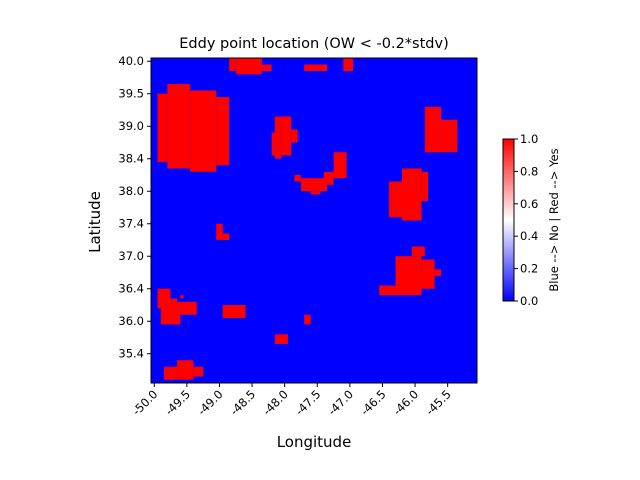 The height and width of the screenshot is (480, 640). What do you see at coordinates (508, 220) in the screenshot?
I see `colorbar-gradient` at bounding box center [508, 220].